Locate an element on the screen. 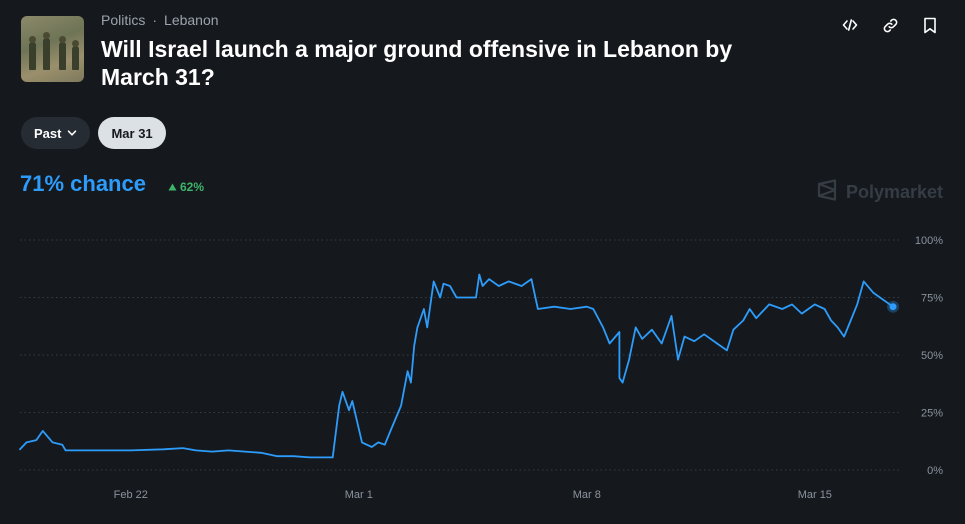 Image resolution: width=965 pixels, height=524 pixels. date-pill-mar-31: Mar 31 is located at coordinates (132, 133).